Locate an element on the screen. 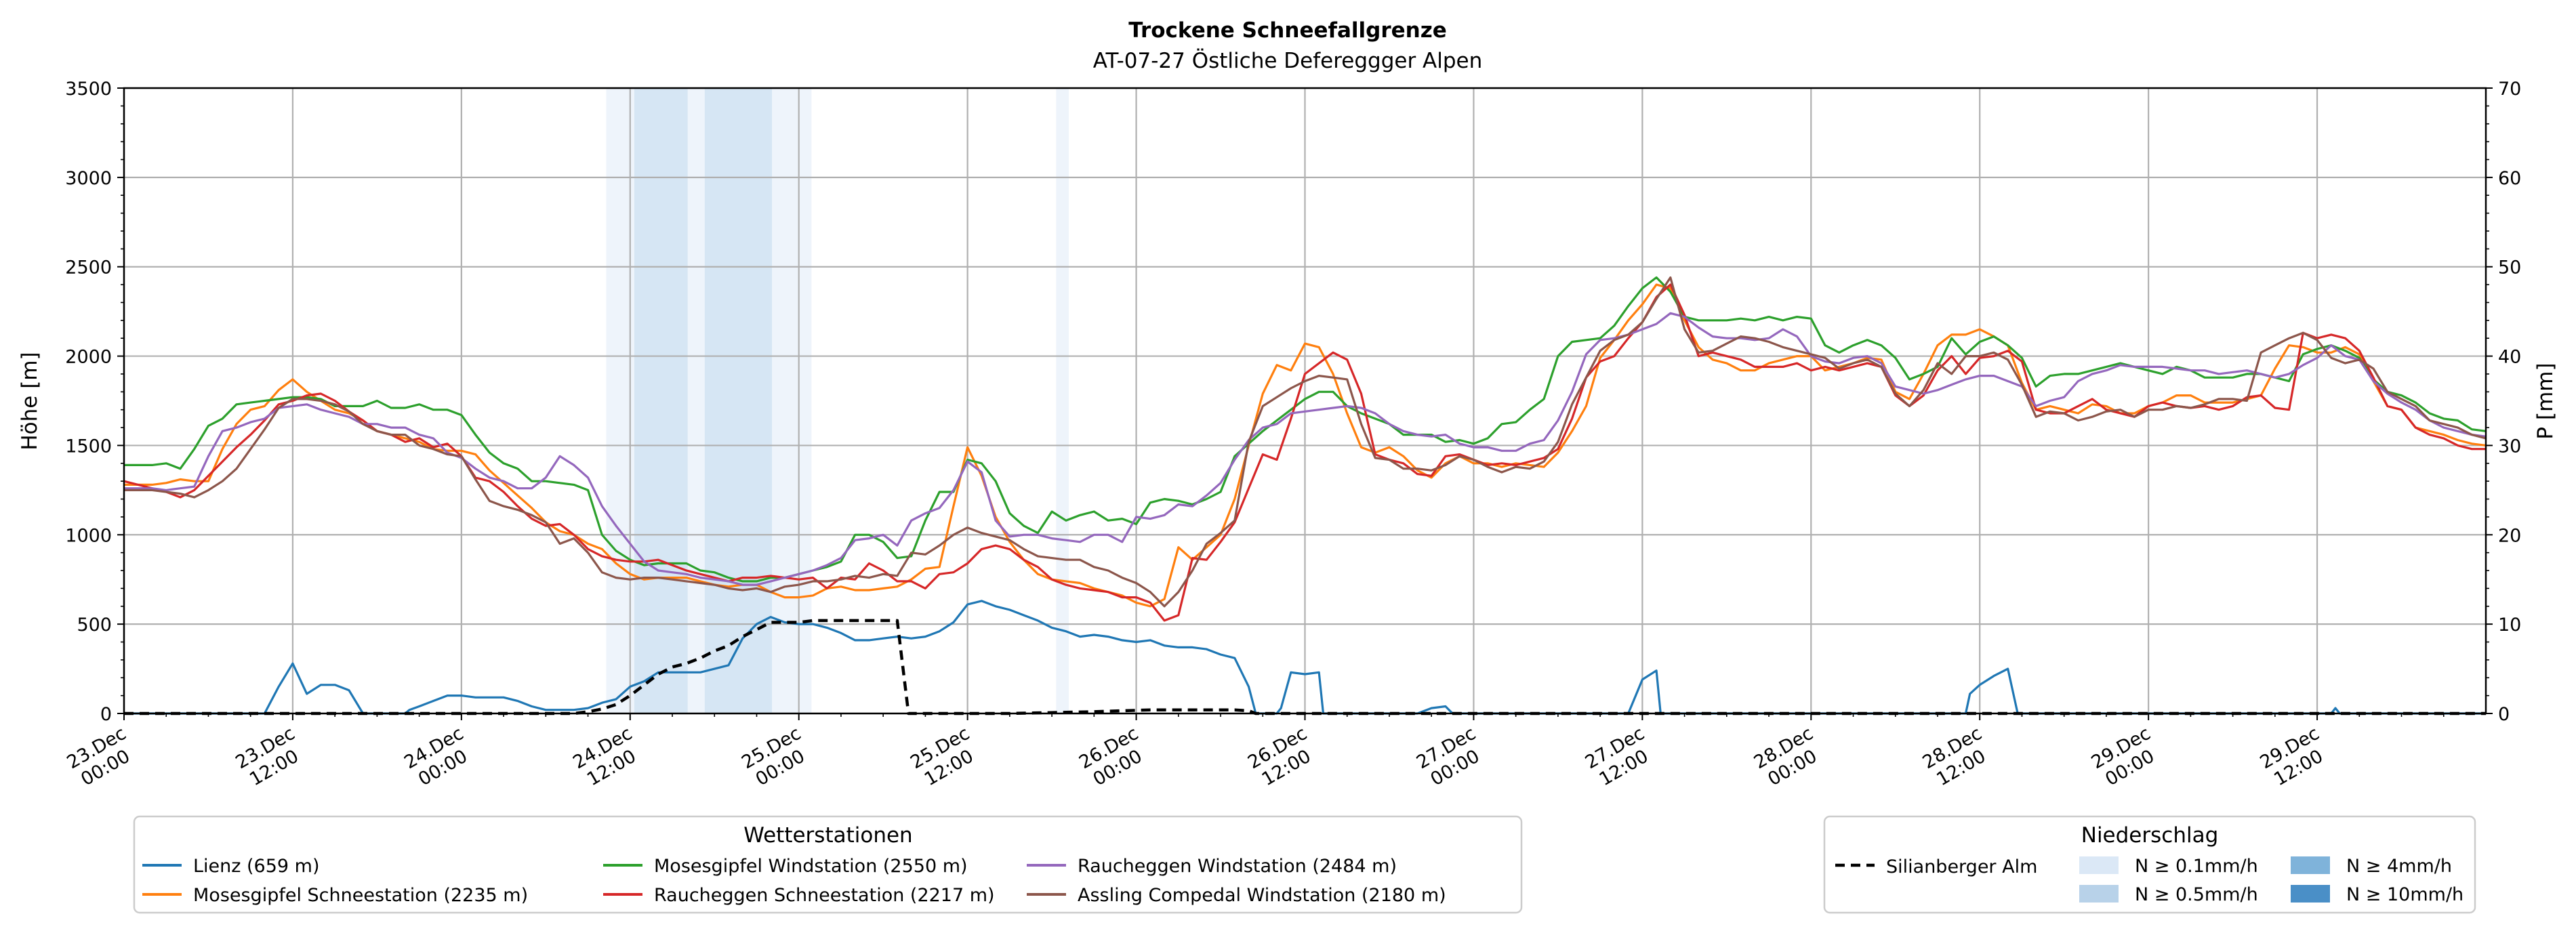  y-tick-label: 0 is located at coordinates (106, 714).